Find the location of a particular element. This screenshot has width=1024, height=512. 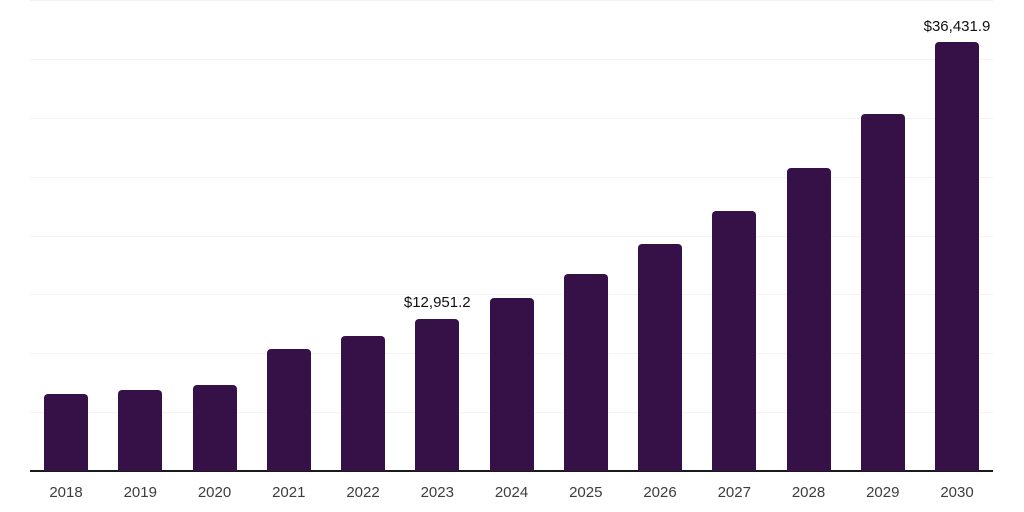

bar-2027 is located at coordinates (734, 340).